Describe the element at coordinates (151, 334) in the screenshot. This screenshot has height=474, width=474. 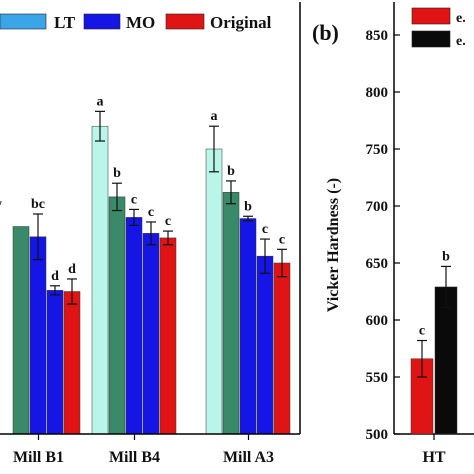
I see `a-mill-b4-s3-bar` at that location.